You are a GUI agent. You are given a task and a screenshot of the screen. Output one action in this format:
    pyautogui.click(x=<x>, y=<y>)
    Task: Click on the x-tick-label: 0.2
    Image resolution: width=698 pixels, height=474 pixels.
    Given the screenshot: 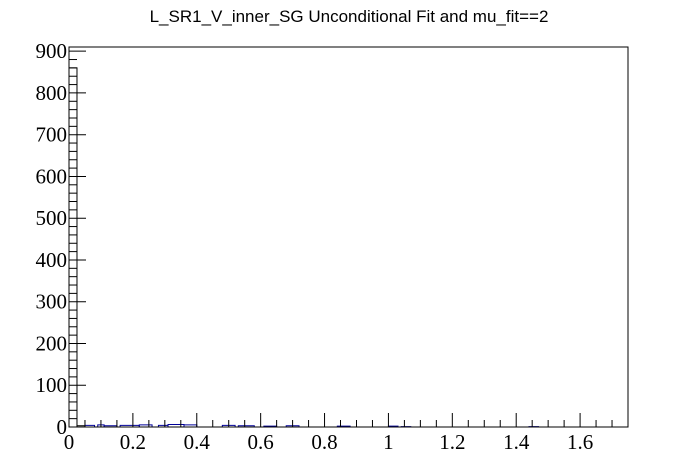 What is the action you would take?
    pyautogui.click(x=133, y=442)
    